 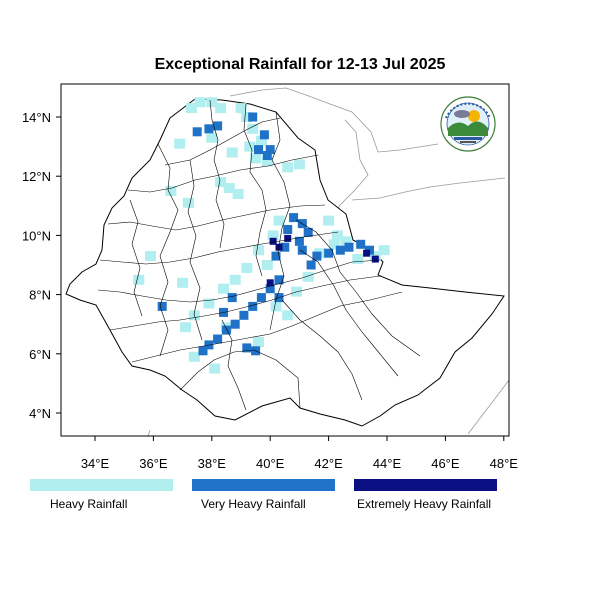 I want to click on gulf-of-aden-line, so click(x=428, y=189).